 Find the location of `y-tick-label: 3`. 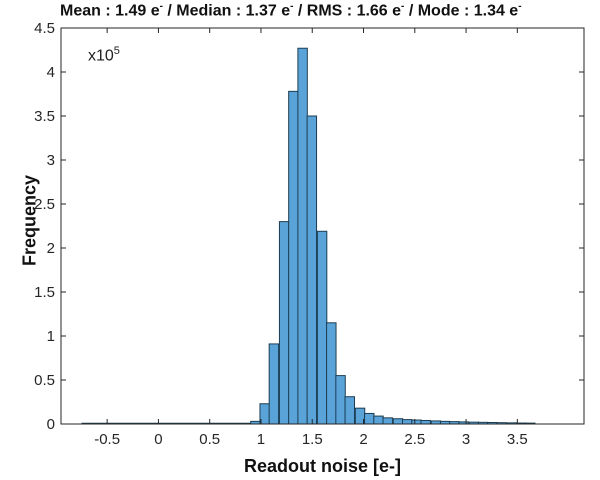

y-tick-label: 3 is located at coordinates (51, 160).